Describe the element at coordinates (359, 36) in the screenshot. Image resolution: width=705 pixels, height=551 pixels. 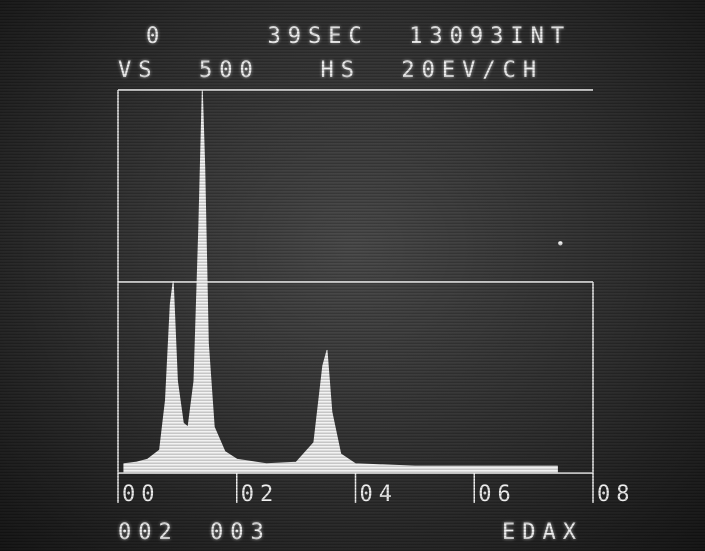
I see `header-status-line: 0 39SEC 13093INT` at that location.